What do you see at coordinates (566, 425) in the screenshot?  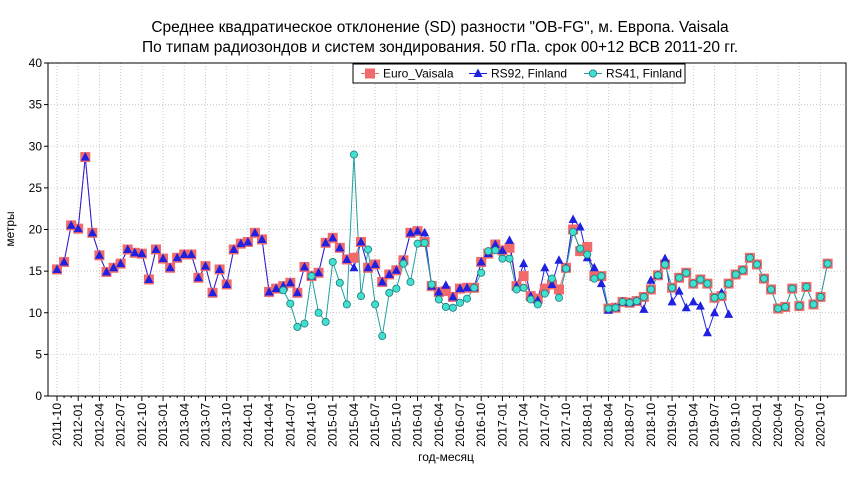 I see `x-tick-label: 2017-10` at bounding box center [566, 425].